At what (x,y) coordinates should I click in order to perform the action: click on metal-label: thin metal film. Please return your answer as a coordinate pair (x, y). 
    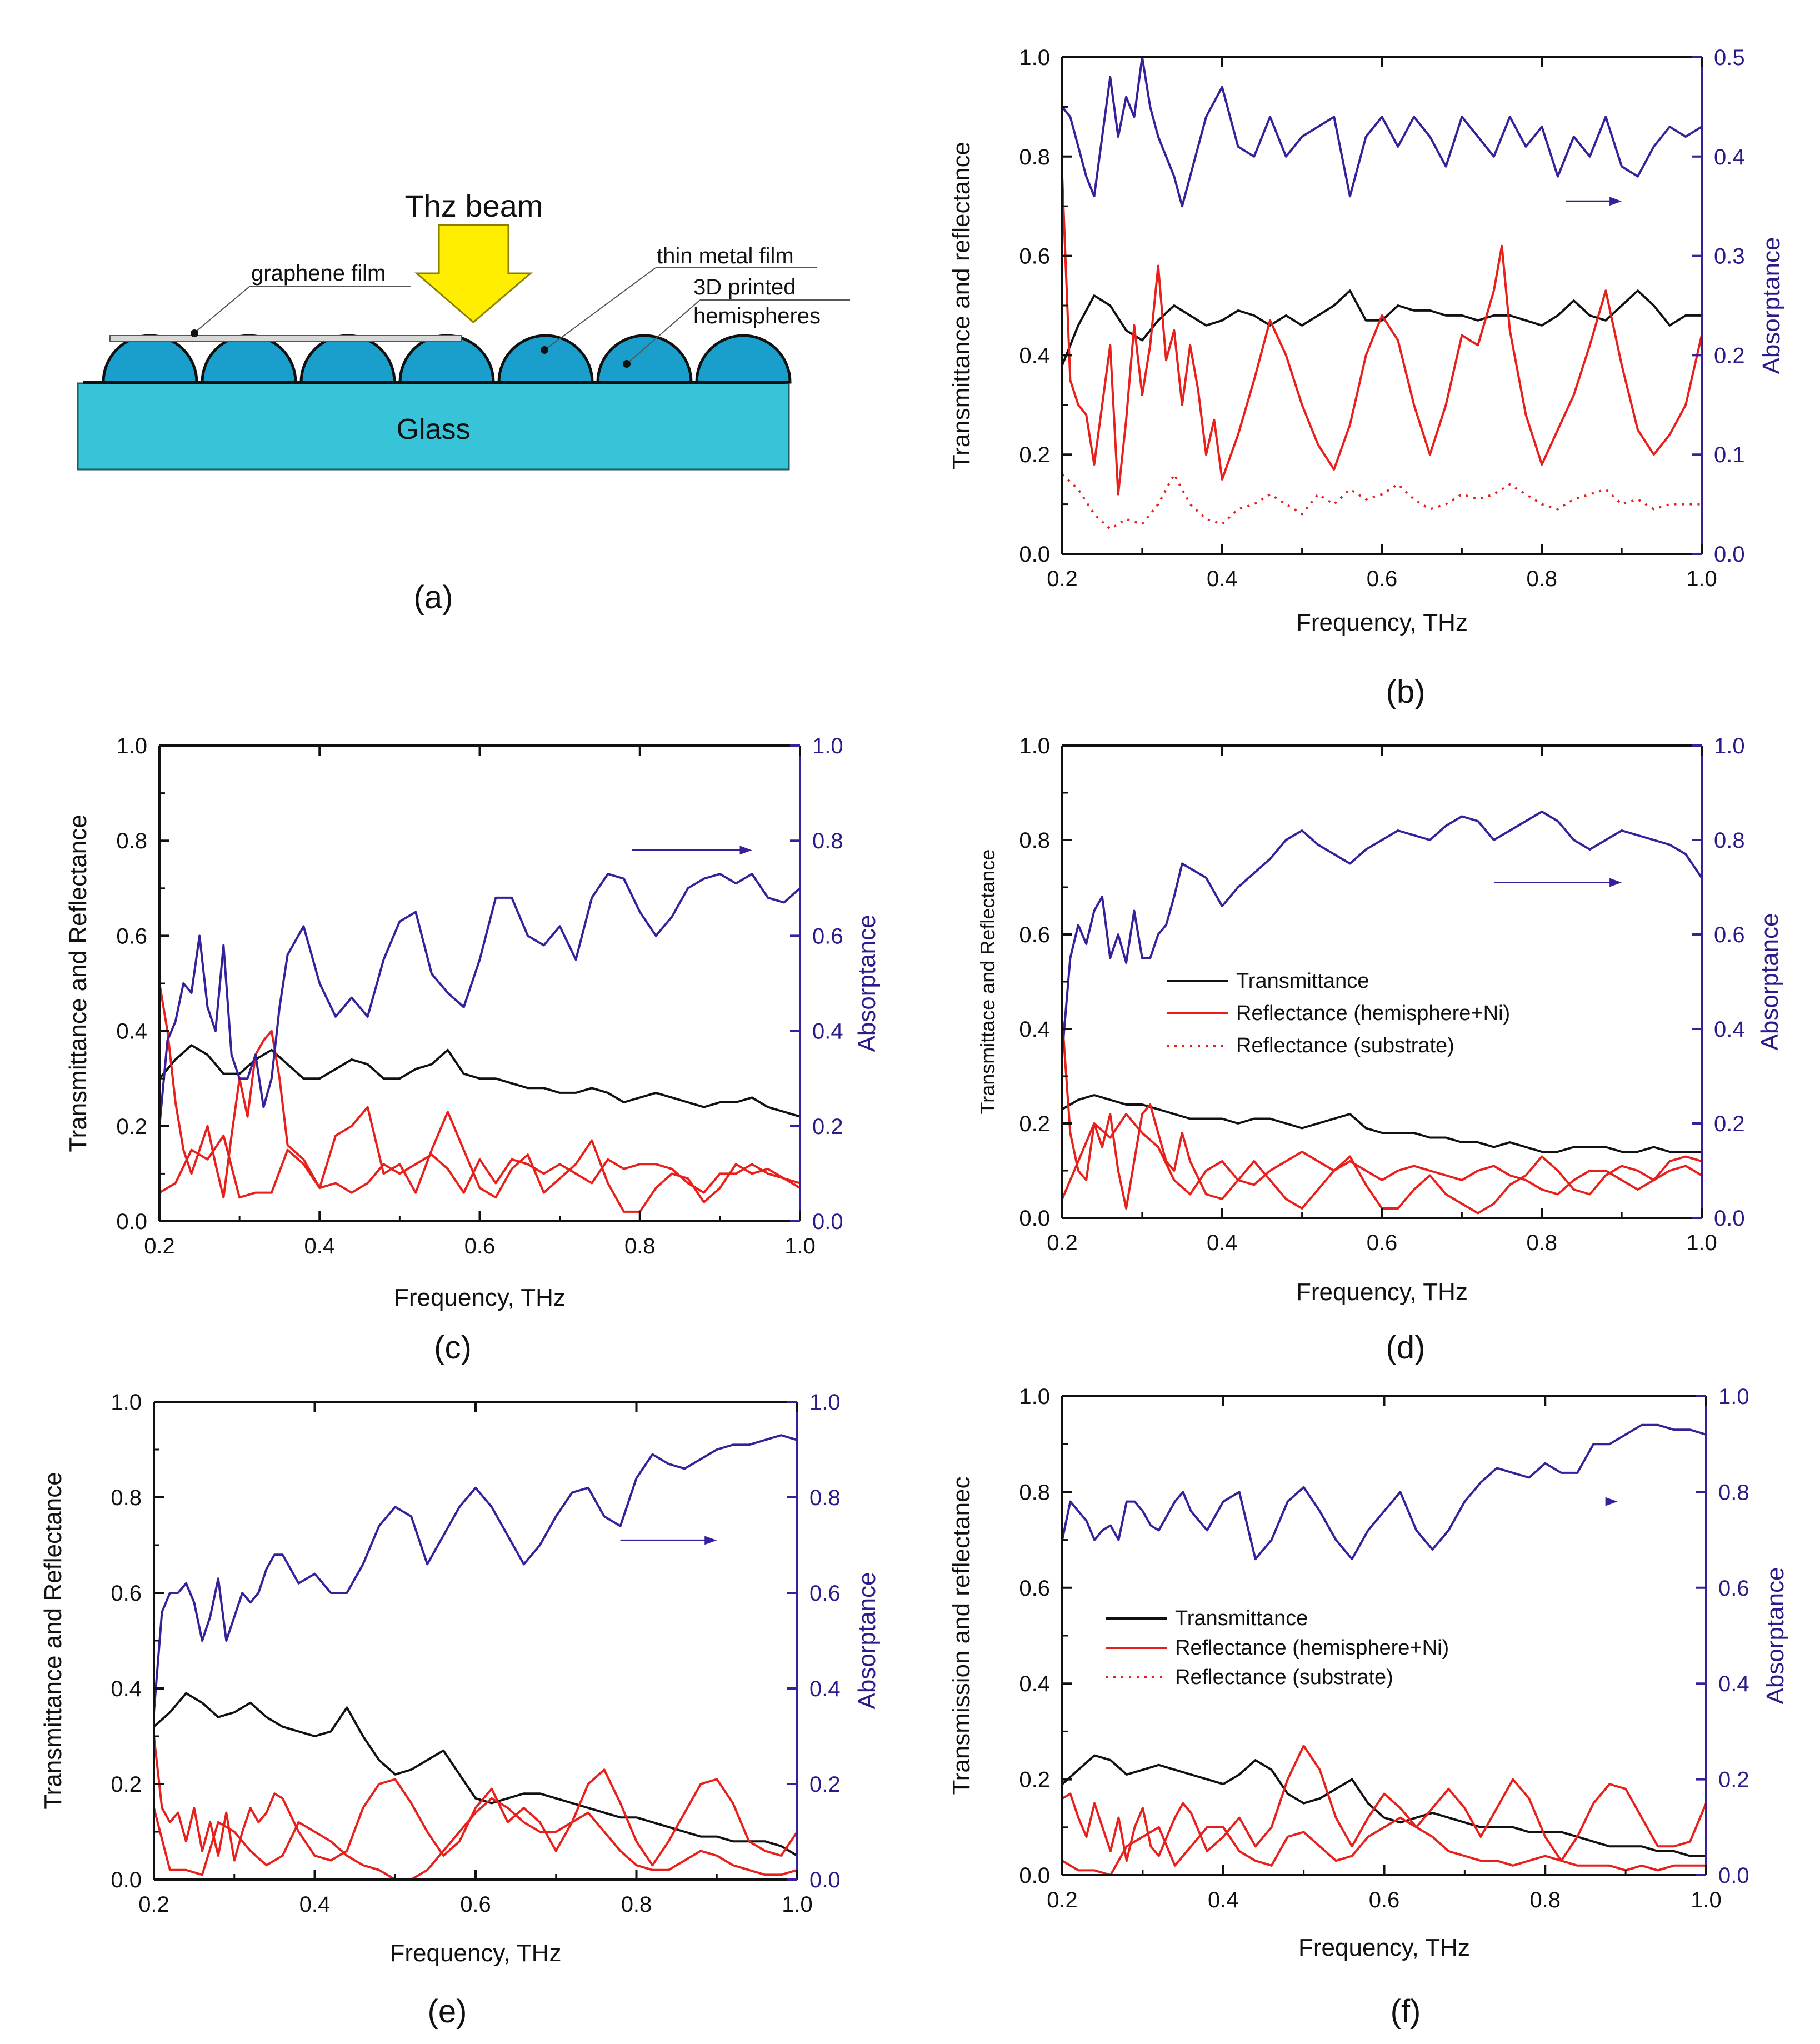
    Looking at the image, I should click on (726, 256).